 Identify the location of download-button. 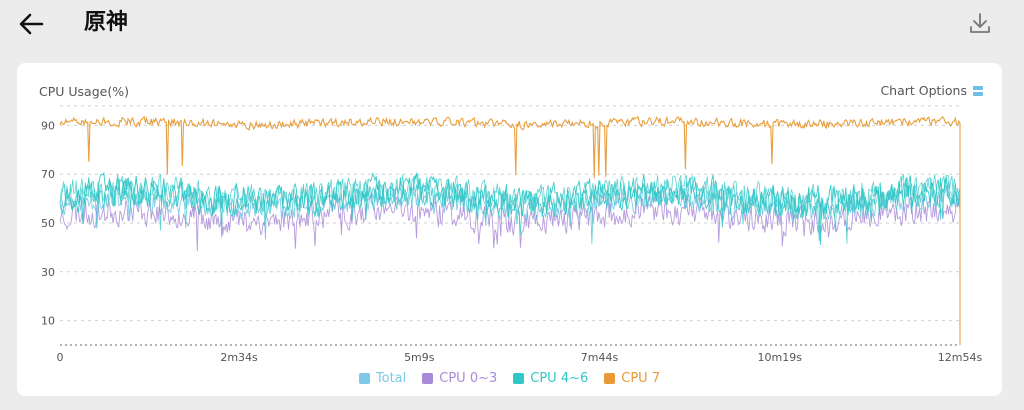
(980, 24).